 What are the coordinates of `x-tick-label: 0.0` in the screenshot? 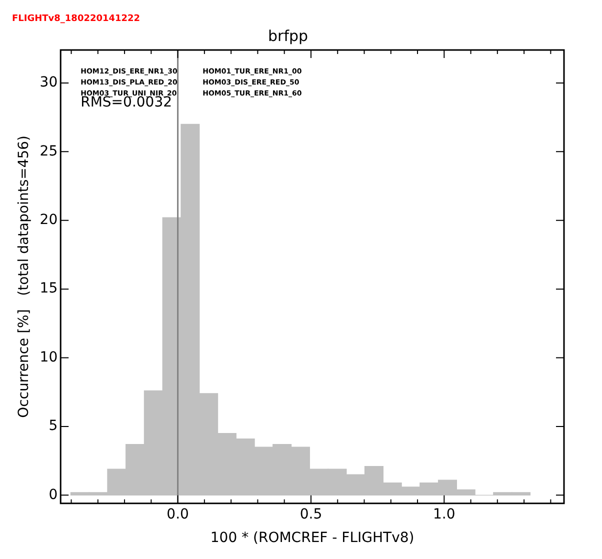 It's located at (177, 514).